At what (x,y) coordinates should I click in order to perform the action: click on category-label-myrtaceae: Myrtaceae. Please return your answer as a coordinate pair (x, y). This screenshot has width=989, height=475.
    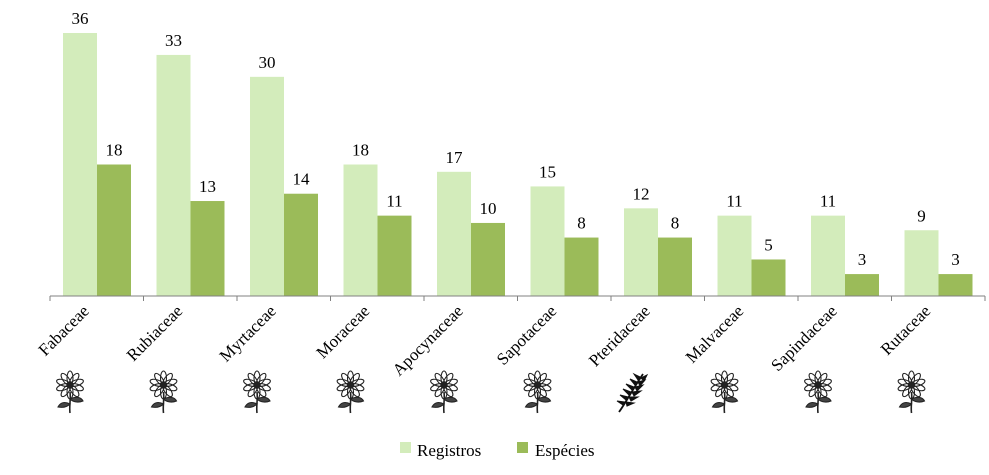
    Looking at the image, I should click on (248, 333).